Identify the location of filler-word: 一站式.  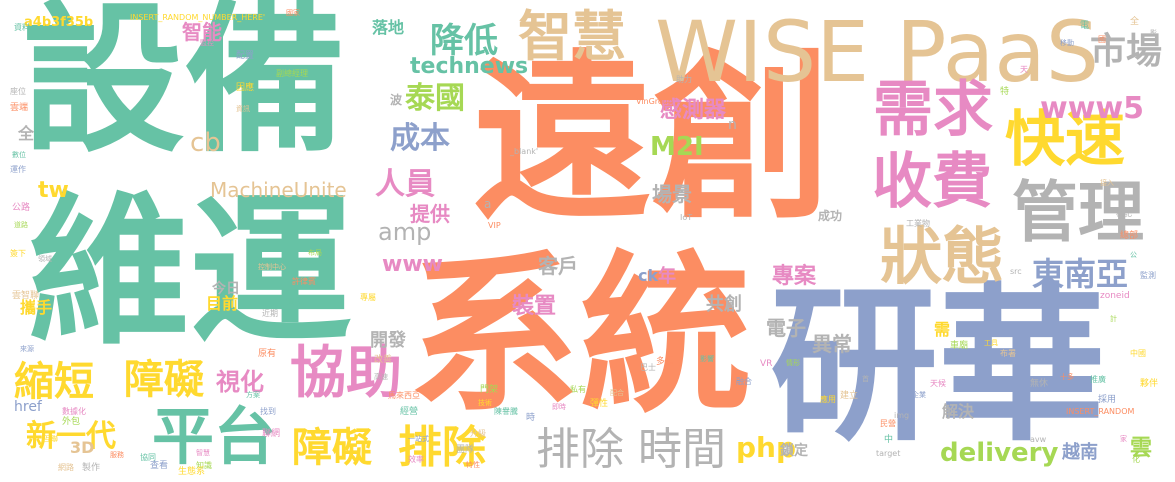
(418, 439).